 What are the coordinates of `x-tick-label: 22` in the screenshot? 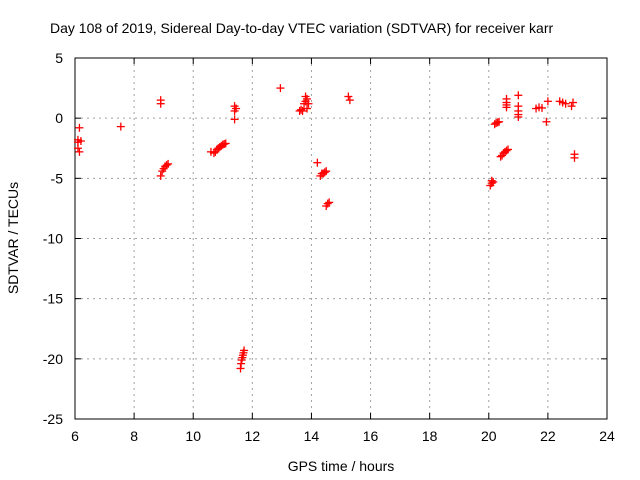 It's located at (548, 436).